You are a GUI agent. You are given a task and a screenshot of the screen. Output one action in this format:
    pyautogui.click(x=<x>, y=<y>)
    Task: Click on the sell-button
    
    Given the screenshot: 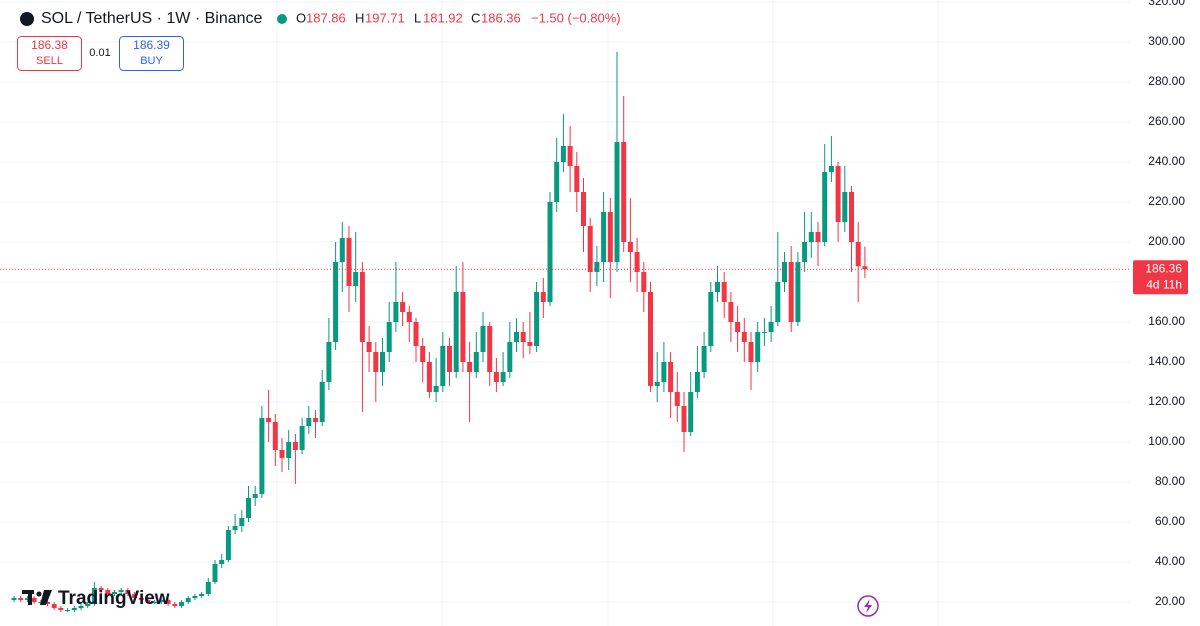 What is the action you would take?
    pyautogui.click(x=49, y=53)
    